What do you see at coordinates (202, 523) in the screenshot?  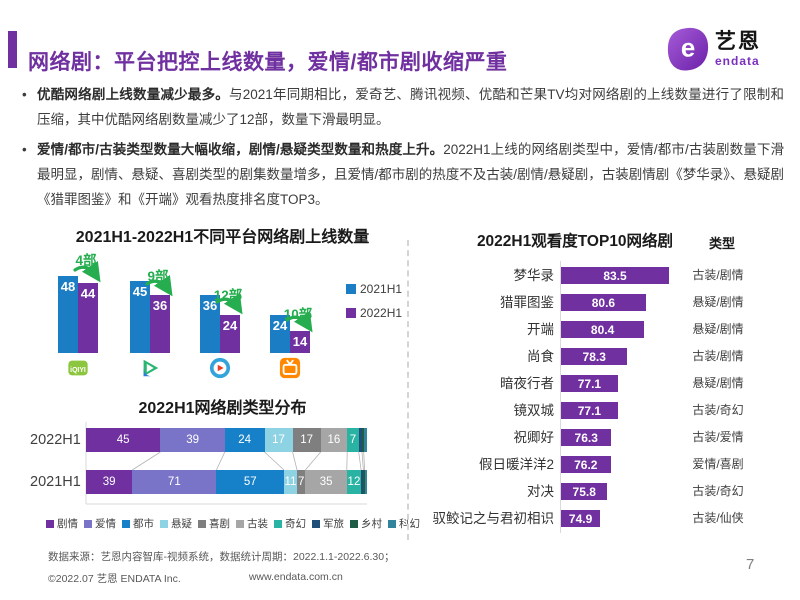 I see `legend-swatch-喜剧` at bounding box center [202, 523].